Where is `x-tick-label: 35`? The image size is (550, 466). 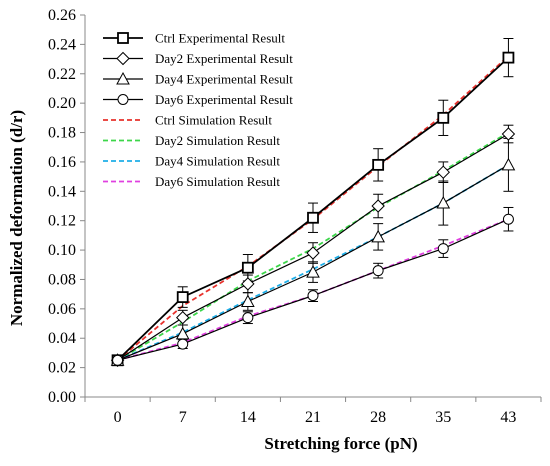
x-tick-label: 35 is located at coordinates (443, 417).